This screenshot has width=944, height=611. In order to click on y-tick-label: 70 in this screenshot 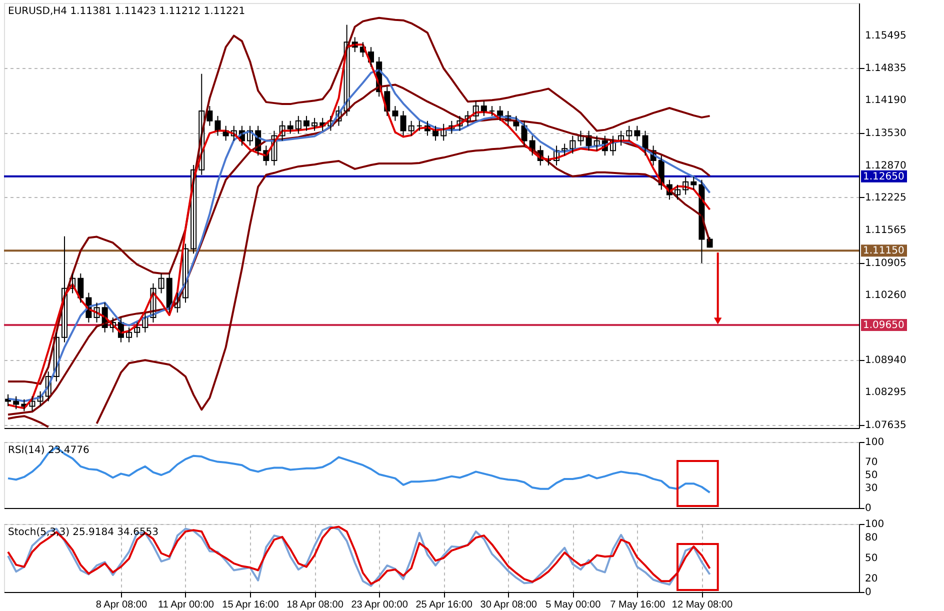, I will do `click(871, 462)`.